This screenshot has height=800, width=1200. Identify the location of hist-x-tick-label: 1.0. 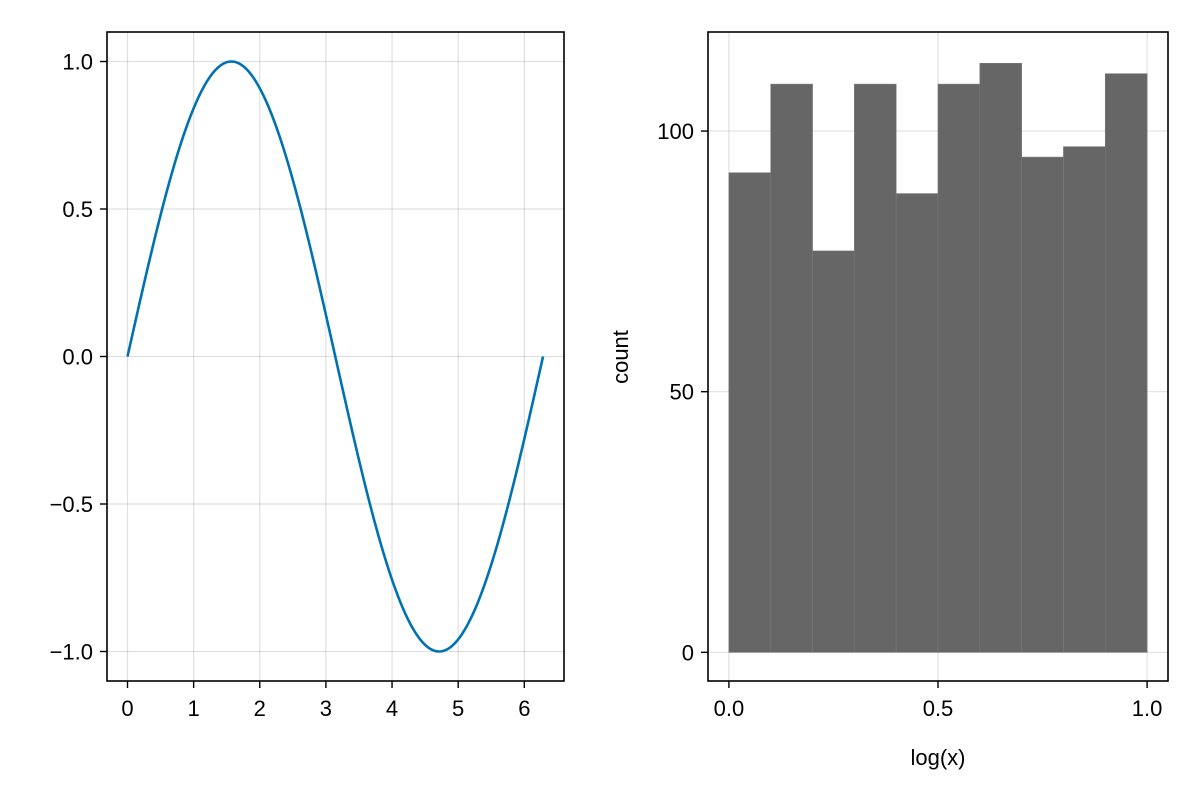
(1147, 708).